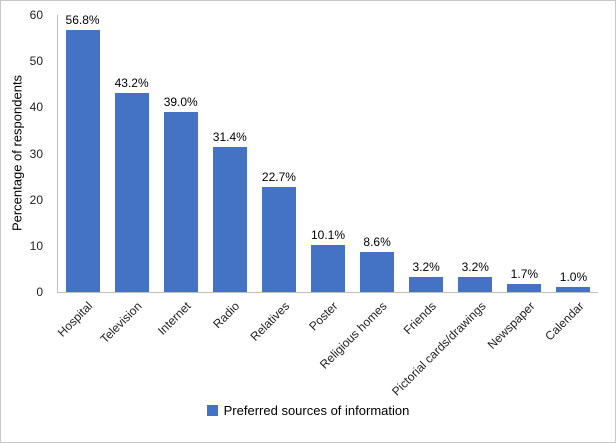  Describe the element at coordinates (180, 101) in the screenshot. I see `bar-value-label: 39.0%` at that location.